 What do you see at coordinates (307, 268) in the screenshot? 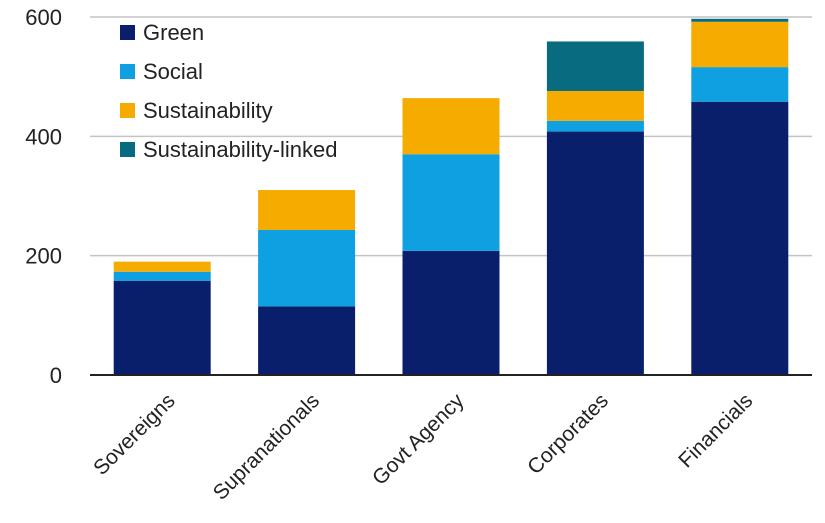
I see `bar-segment-supranationals-social` at bounding box center [307, 268].